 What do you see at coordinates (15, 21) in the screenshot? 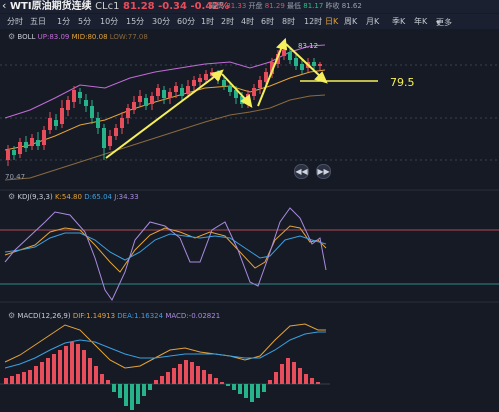
I see `tab-fenshi: 分时` at bounding box center [15, 21].